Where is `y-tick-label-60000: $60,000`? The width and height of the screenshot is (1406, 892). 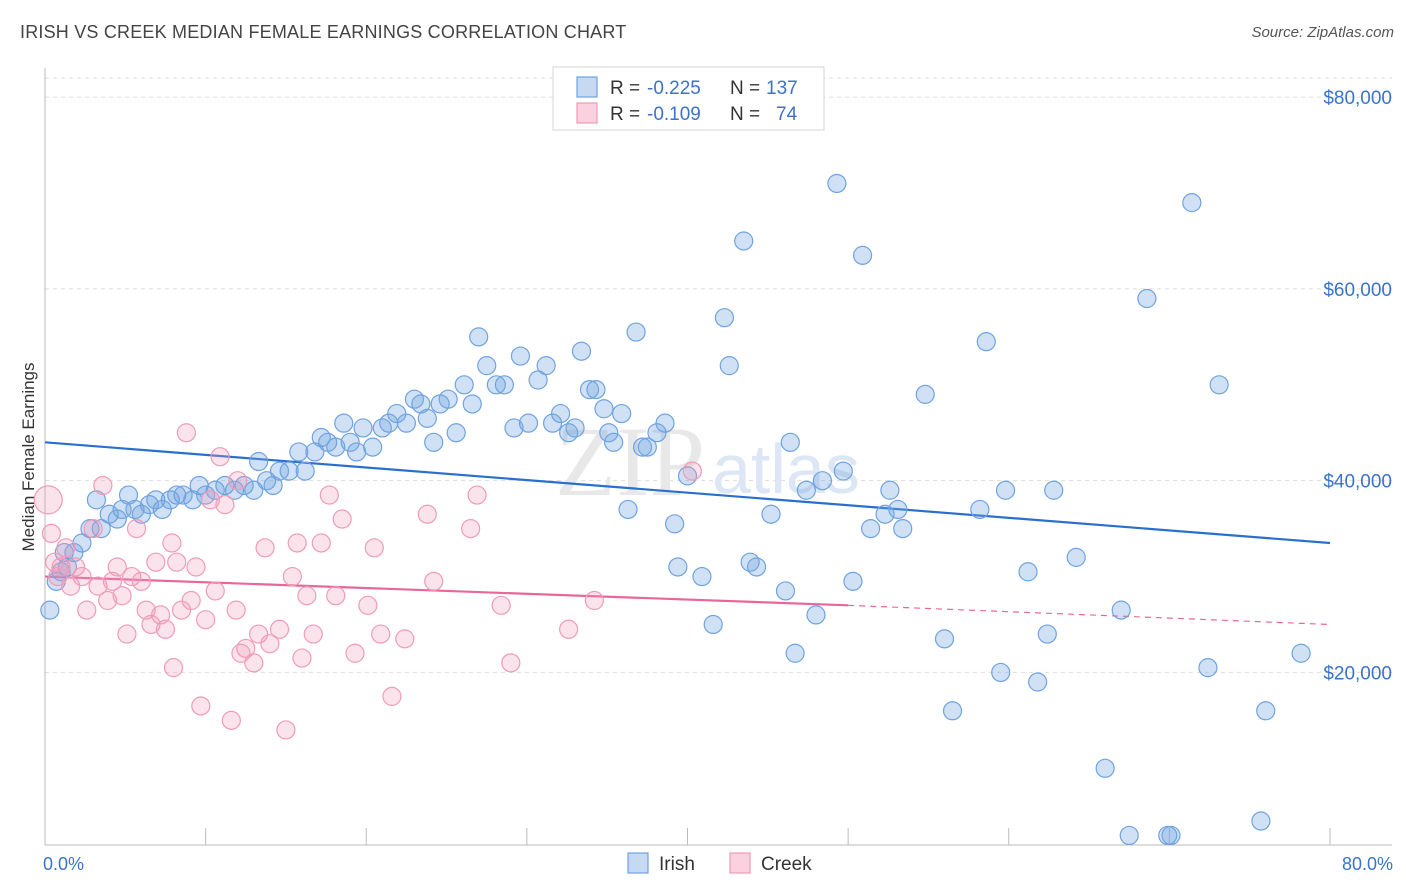
y-tick-label-60000: $60,000 is located at coordinates (1357, 290).